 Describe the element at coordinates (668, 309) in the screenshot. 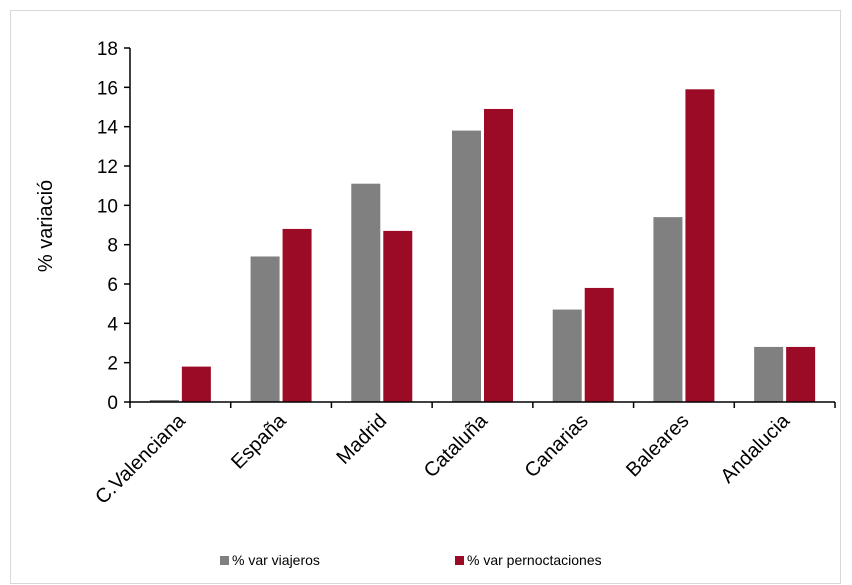

I see `bar-Baleares-viajeros` at that location.